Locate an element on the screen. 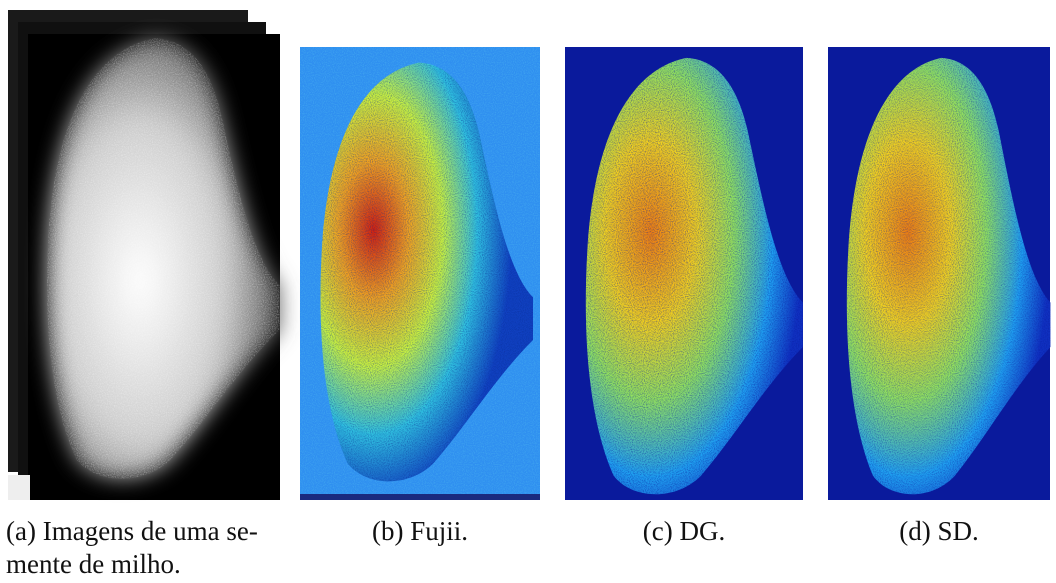 The width and height of the screenshot is (1056, 583). caption-line: (c) DG. is located at coordinates (684, 531).